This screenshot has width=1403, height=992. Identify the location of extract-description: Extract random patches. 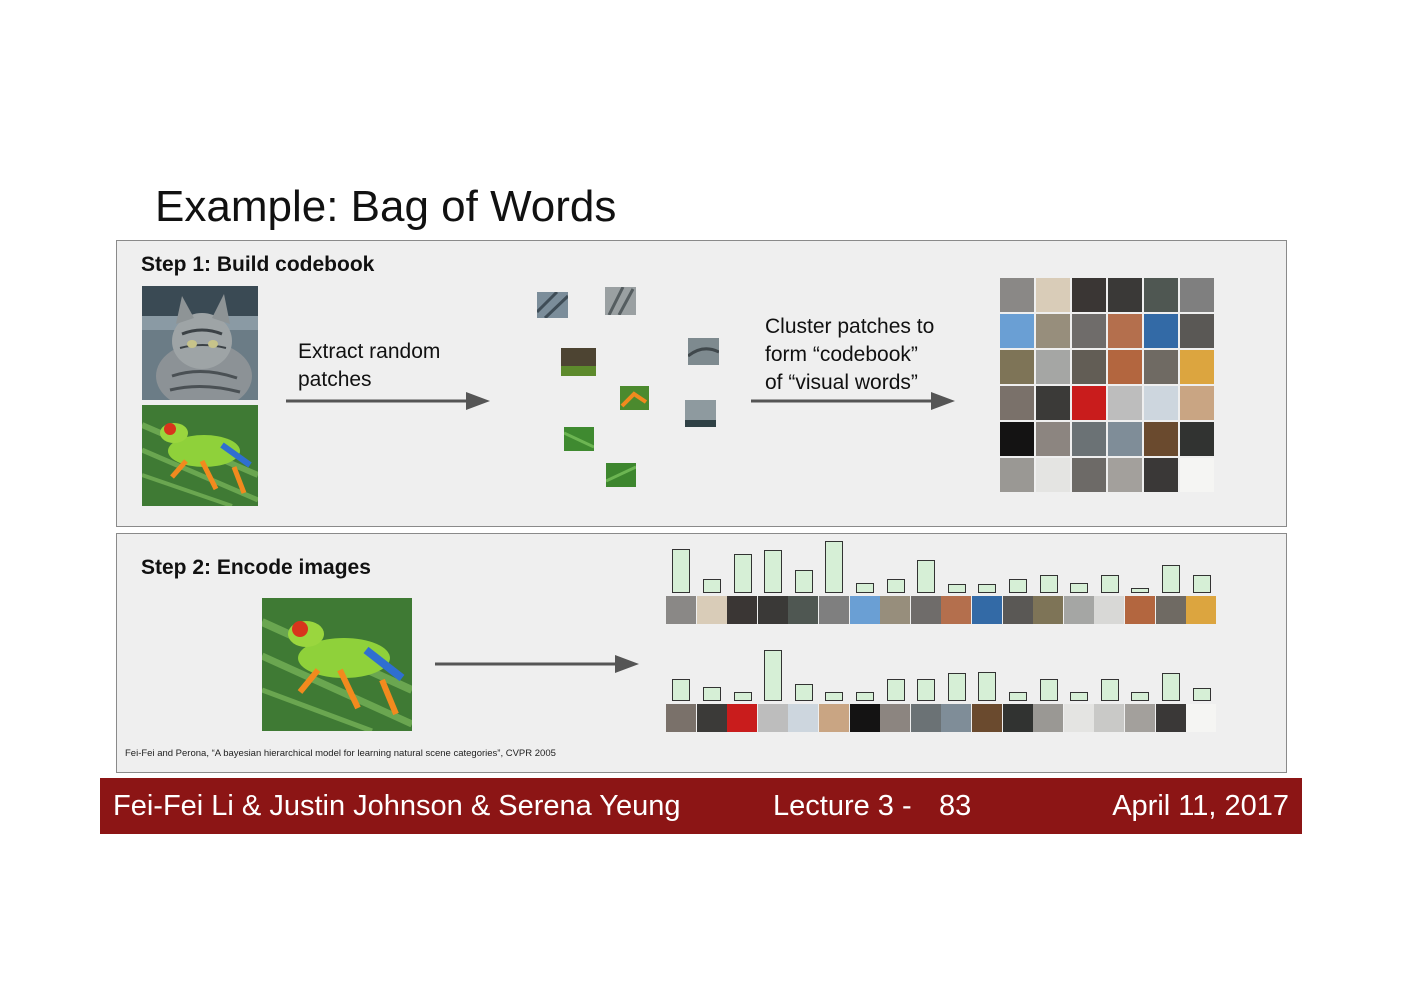
(369, 366).